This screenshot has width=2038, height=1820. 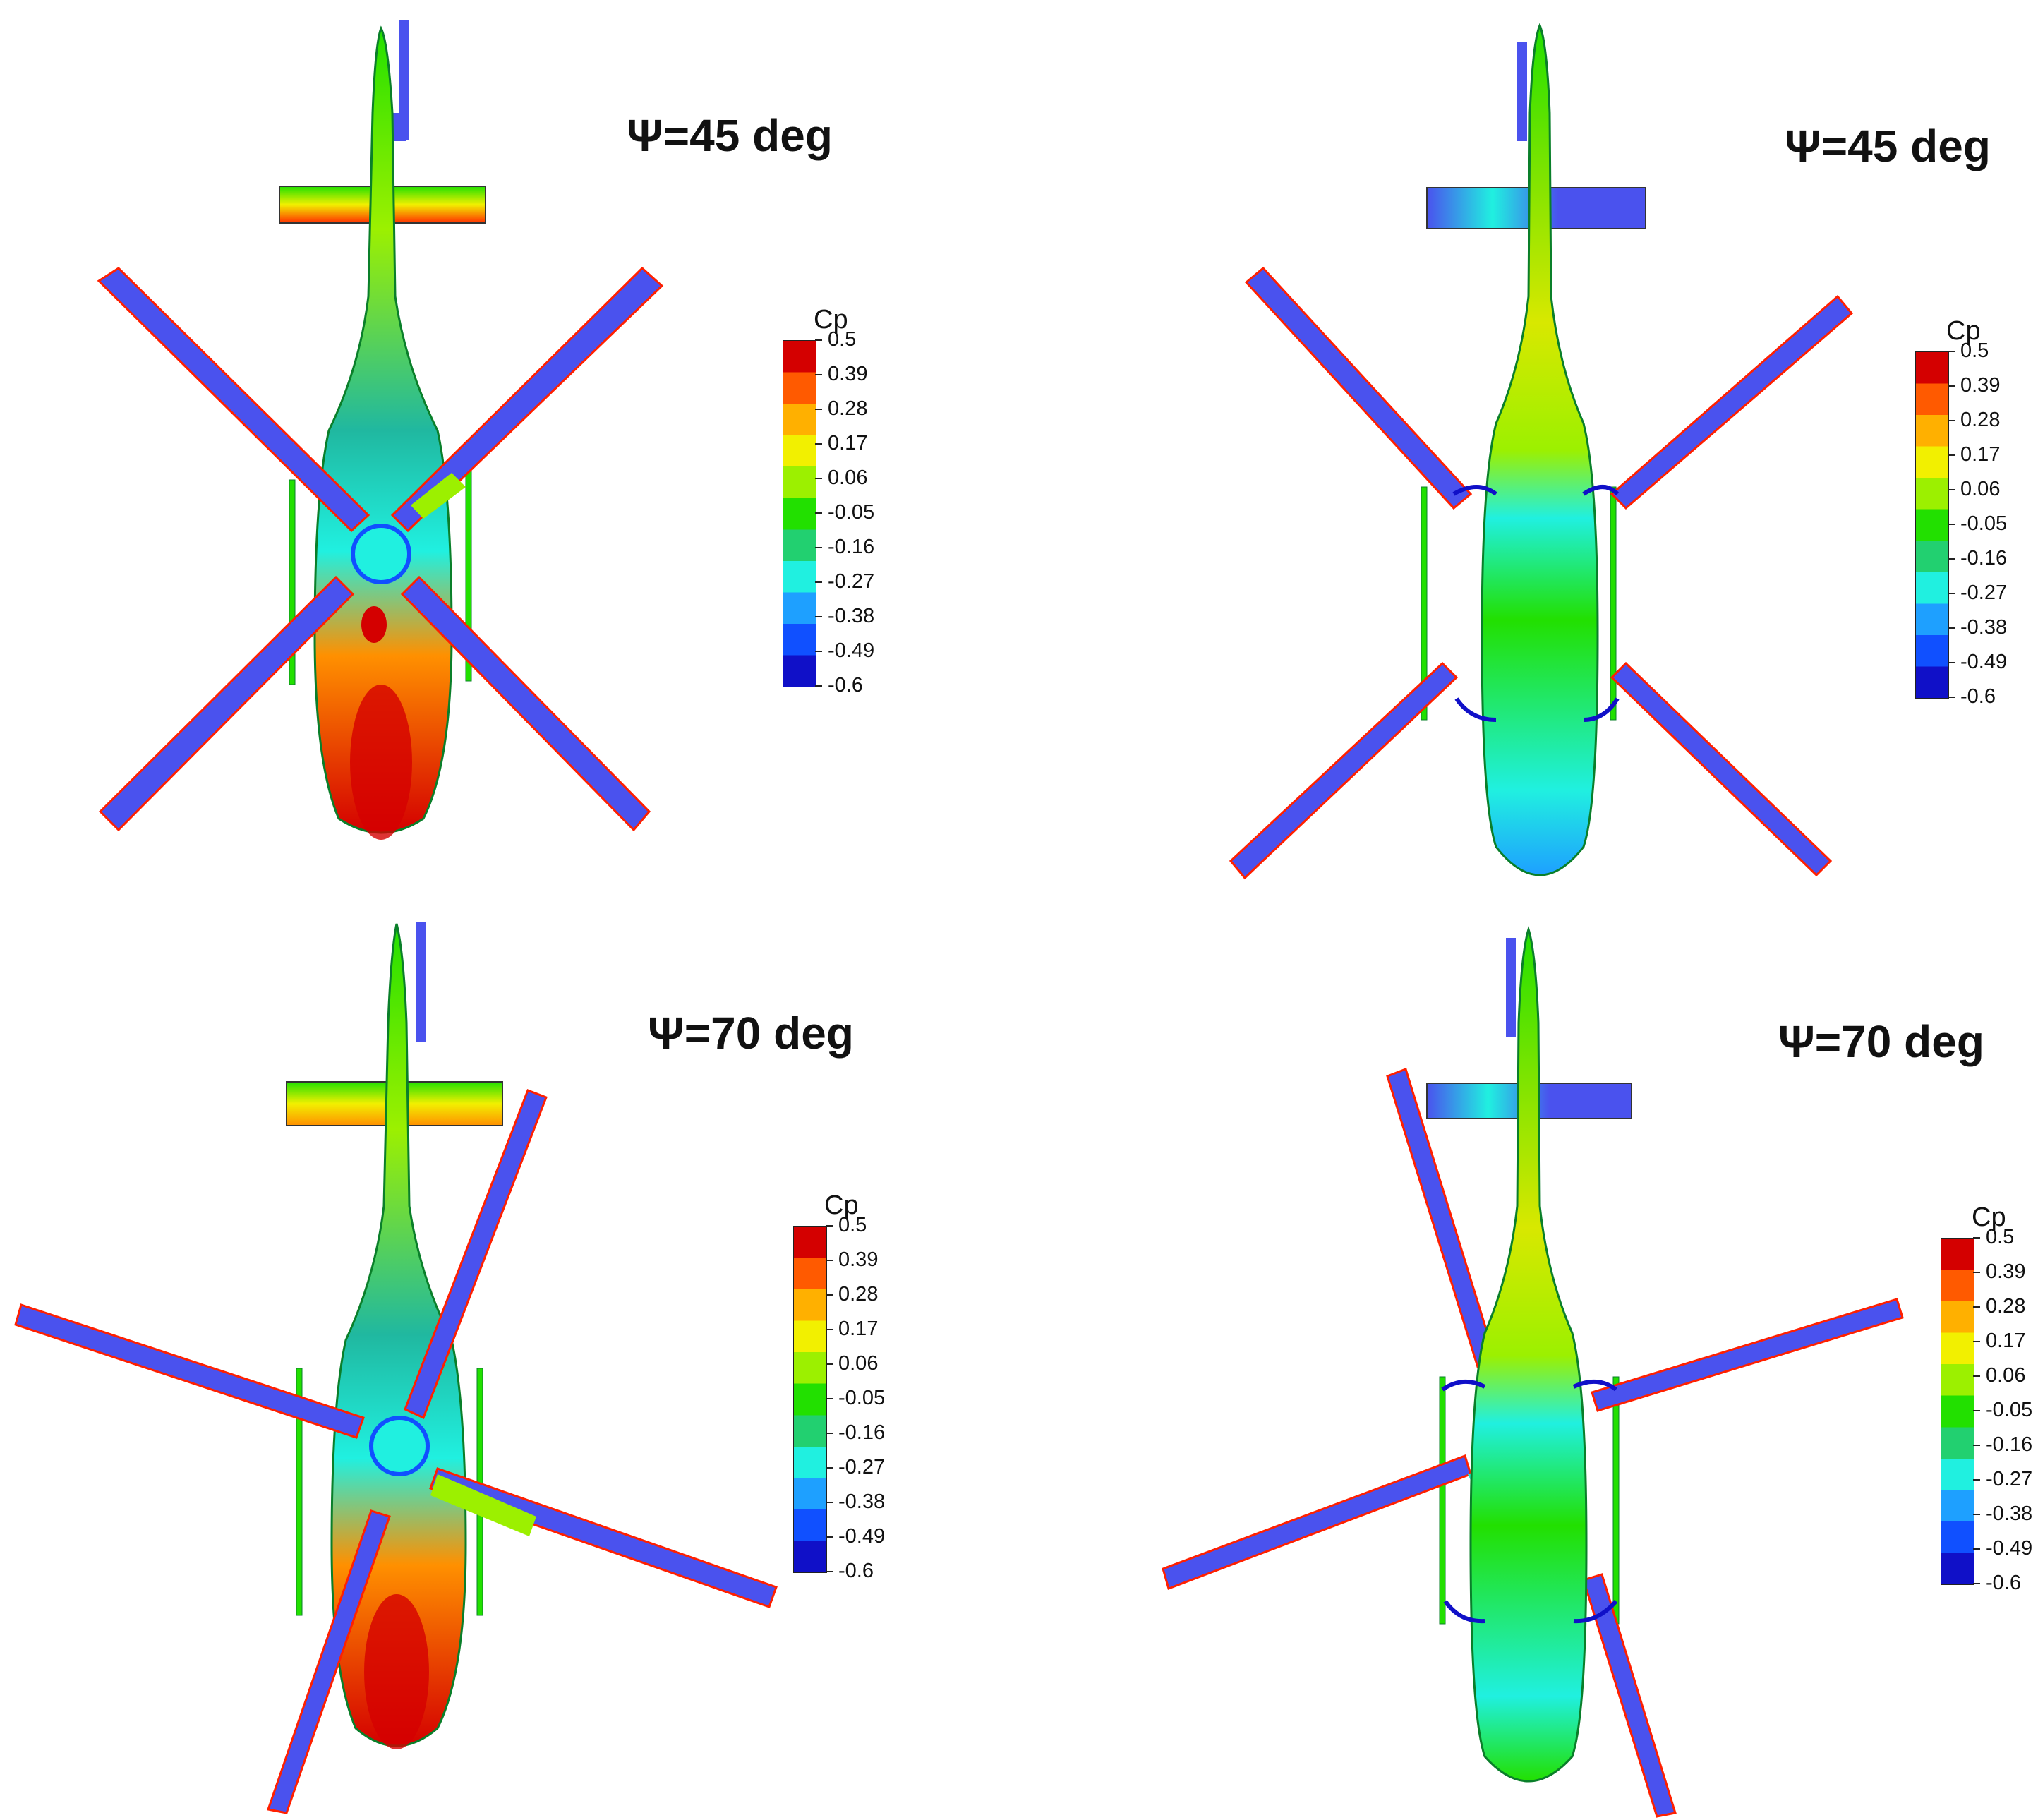 I want to click on panel-title: Ψ=70 deg, so click(x=1881, y=1041).